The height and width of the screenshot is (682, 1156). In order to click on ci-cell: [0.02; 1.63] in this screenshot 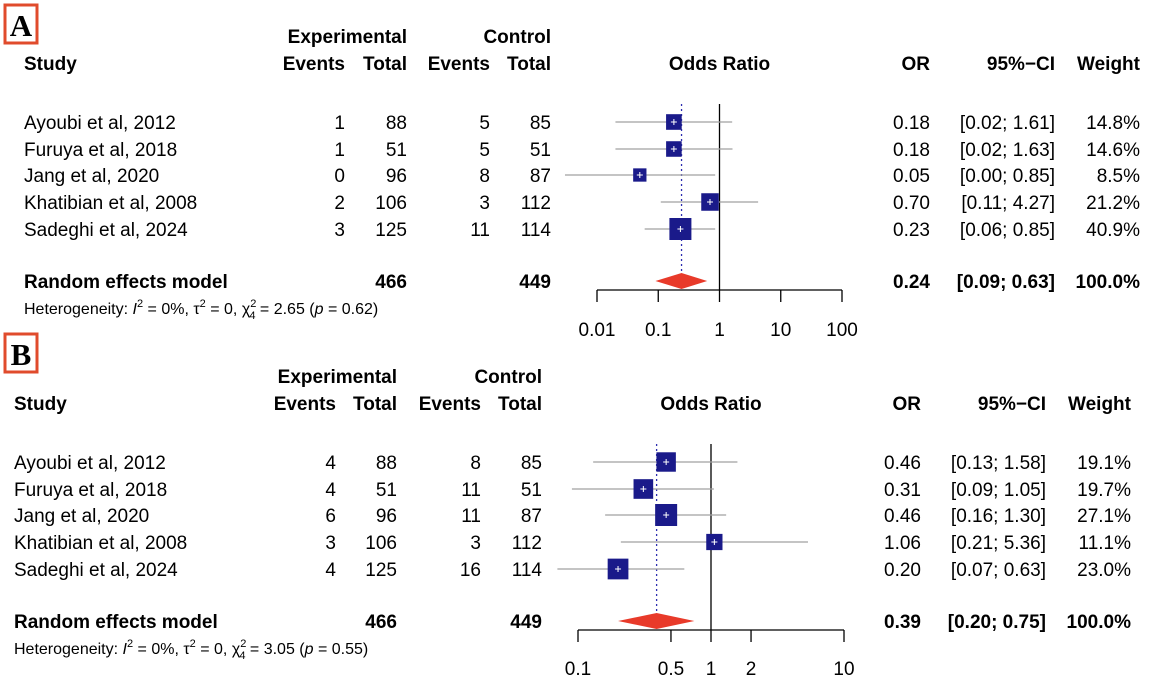, I will do `click(1007, 150)`.